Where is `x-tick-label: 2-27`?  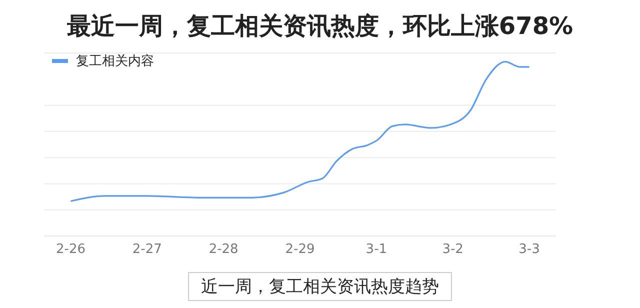
x-tick-label: 2-27 is located at coordinates (147, 250).